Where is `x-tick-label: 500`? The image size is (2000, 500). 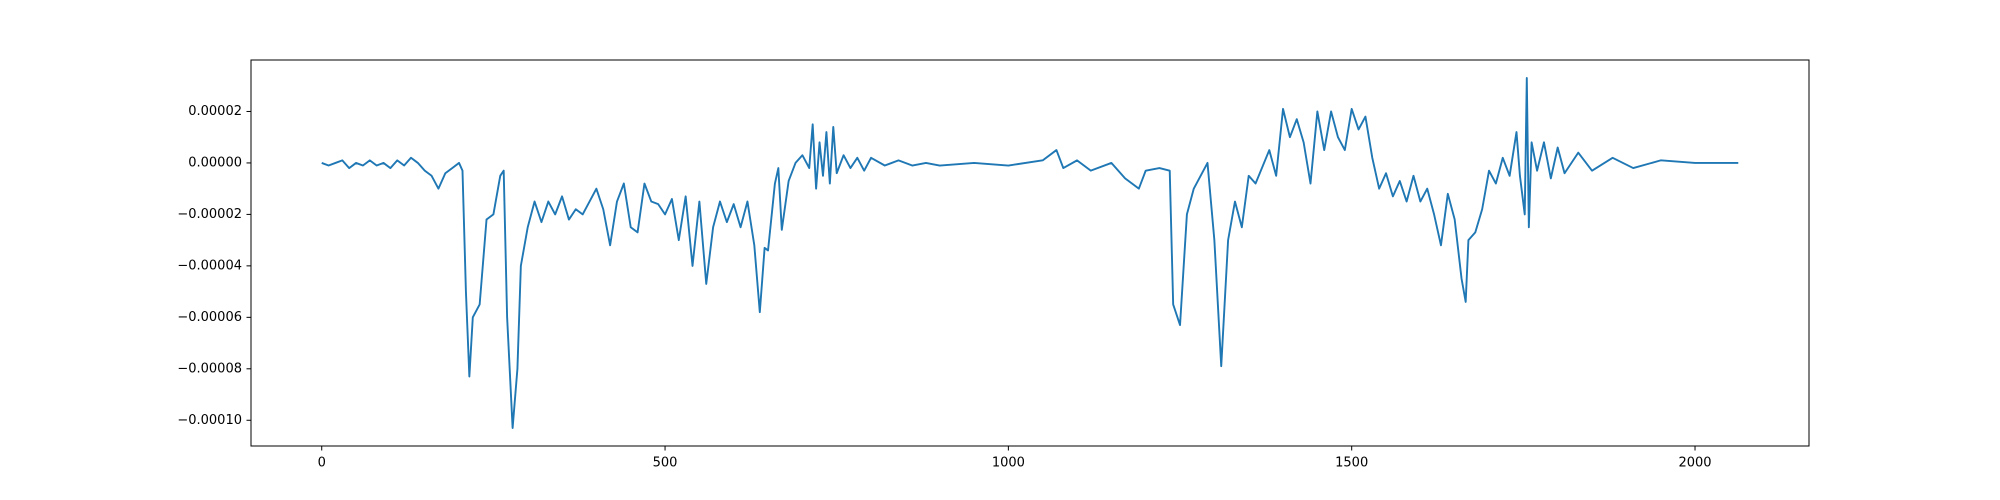
x-tick-label: 500 is located at coordinates (665, 463).